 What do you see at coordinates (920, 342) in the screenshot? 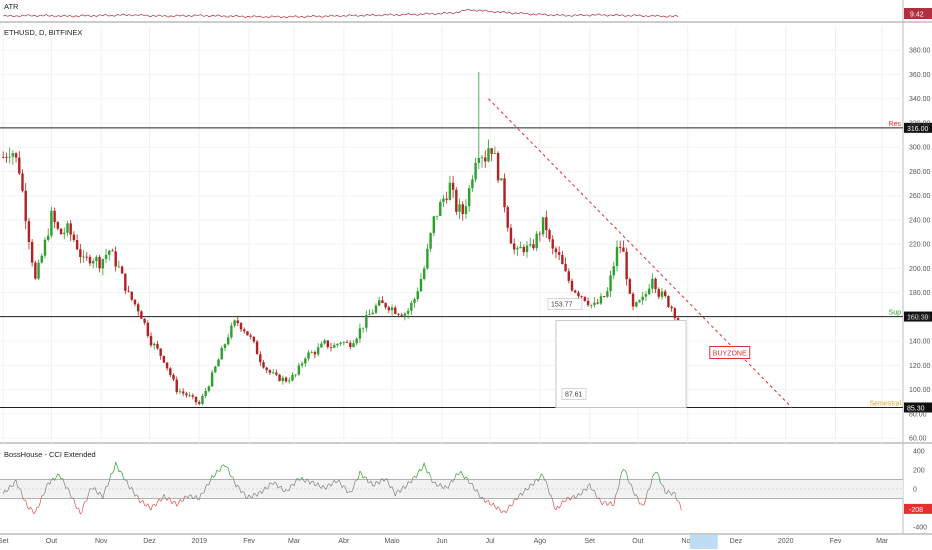
I see `y-tick-label: 140.00` at bounding box center [920, 342].